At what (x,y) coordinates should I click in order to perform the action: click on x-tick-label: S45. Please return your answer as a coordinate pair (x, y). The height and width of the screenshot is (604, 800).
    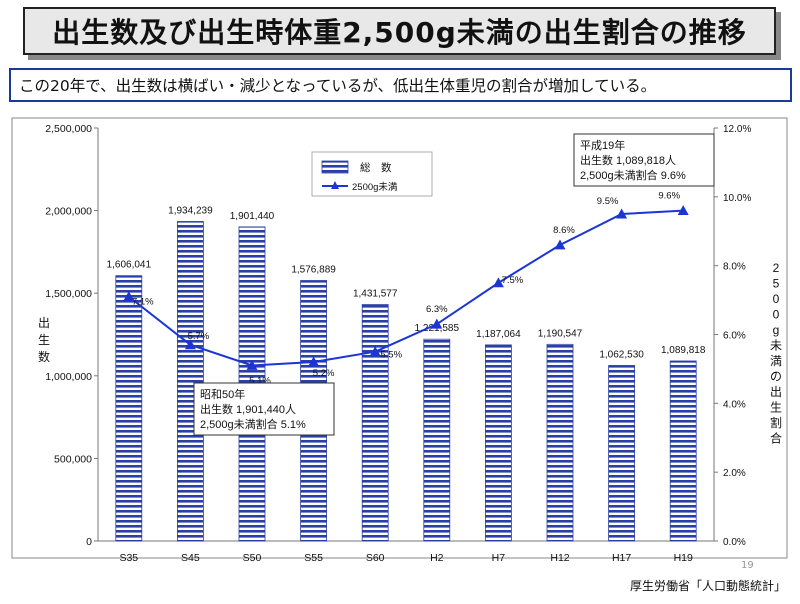
    Looking at the image, I should click on (190, 558).